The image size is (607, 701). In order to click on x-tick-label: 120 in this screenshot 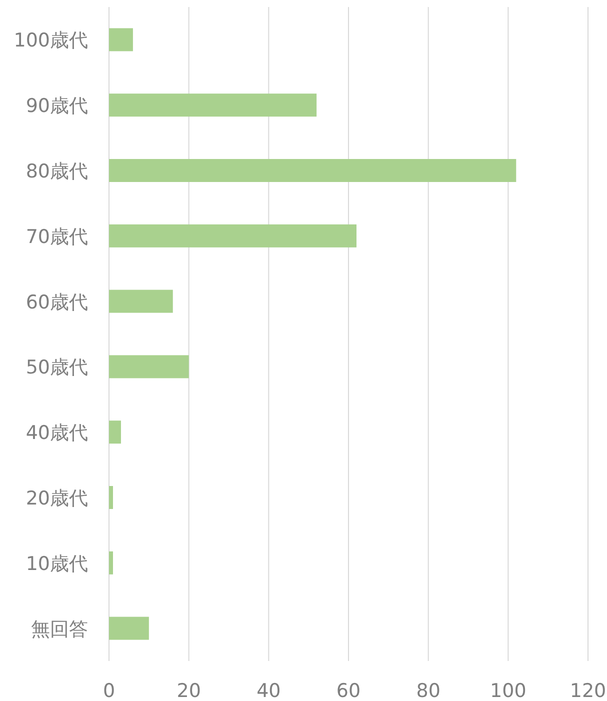, I will do `click(588, 690)`.